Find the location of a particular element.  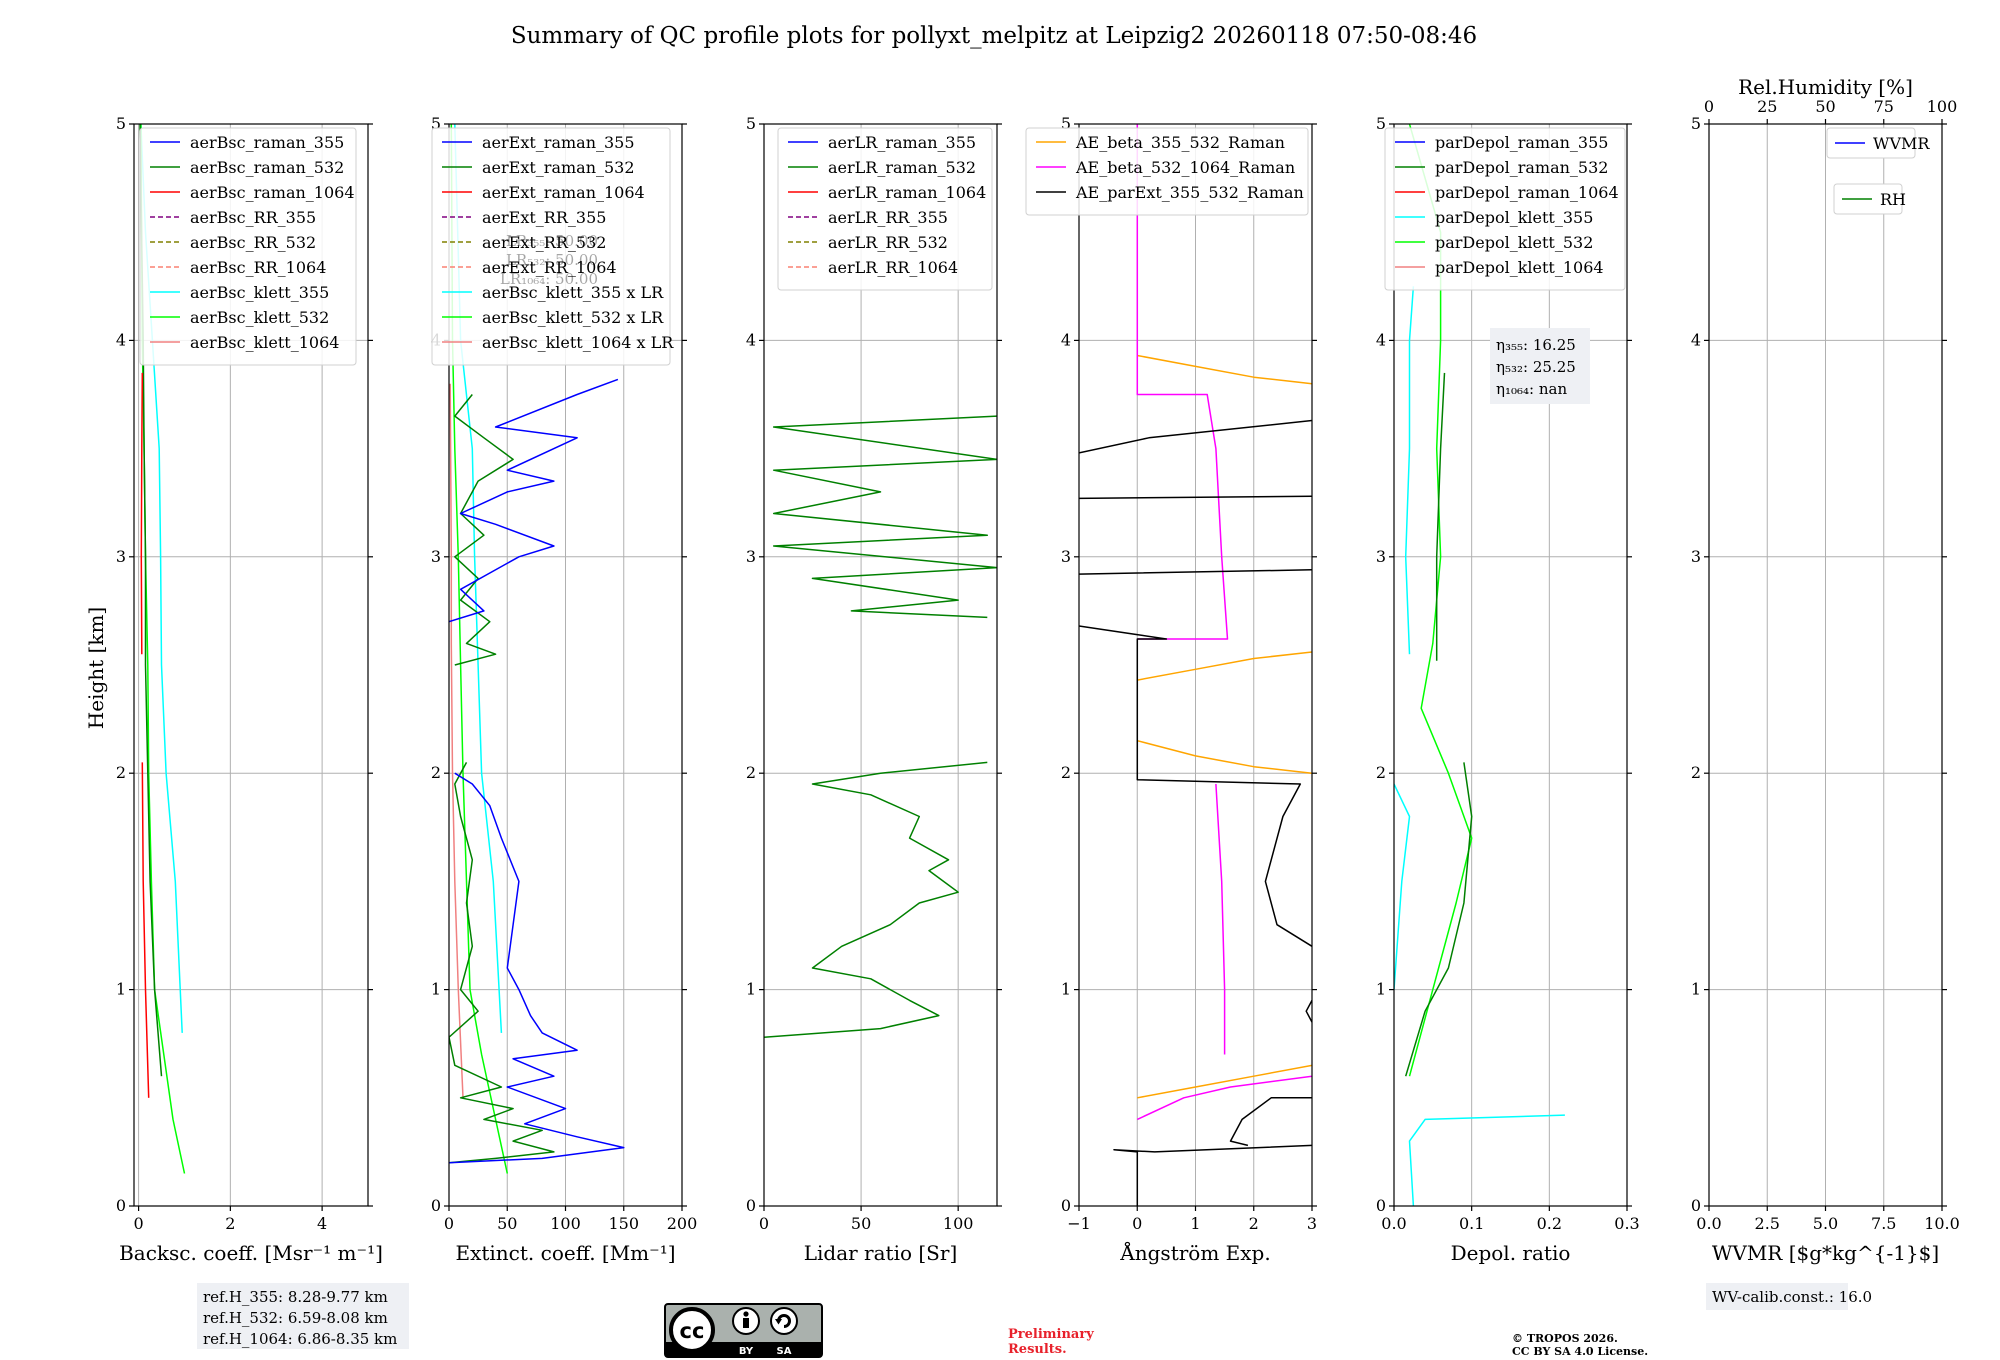

series-line-aerBsc_klett_1064 x LR is located at coordinates (456, 740).